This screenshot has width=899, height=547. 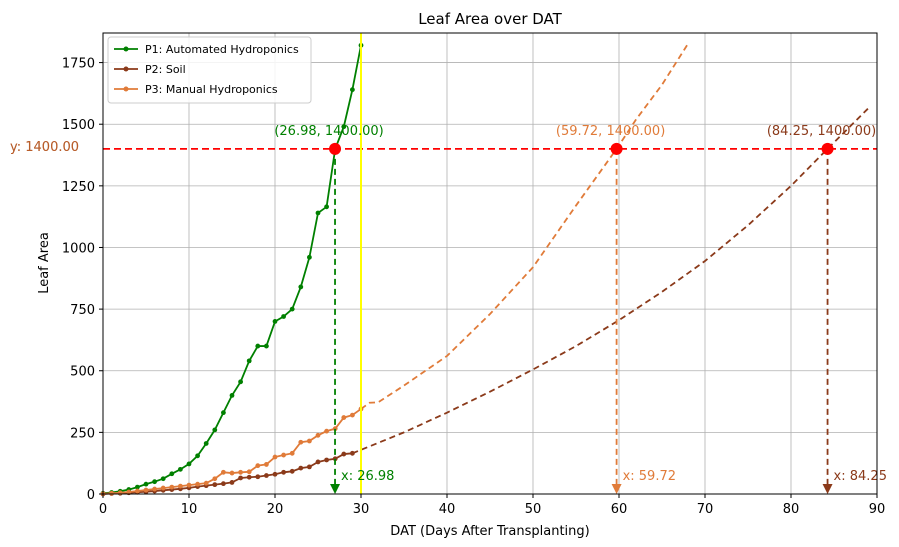 I want to click on threshold-label-overlay: y: 1400.00, so click(x=44, y=147).